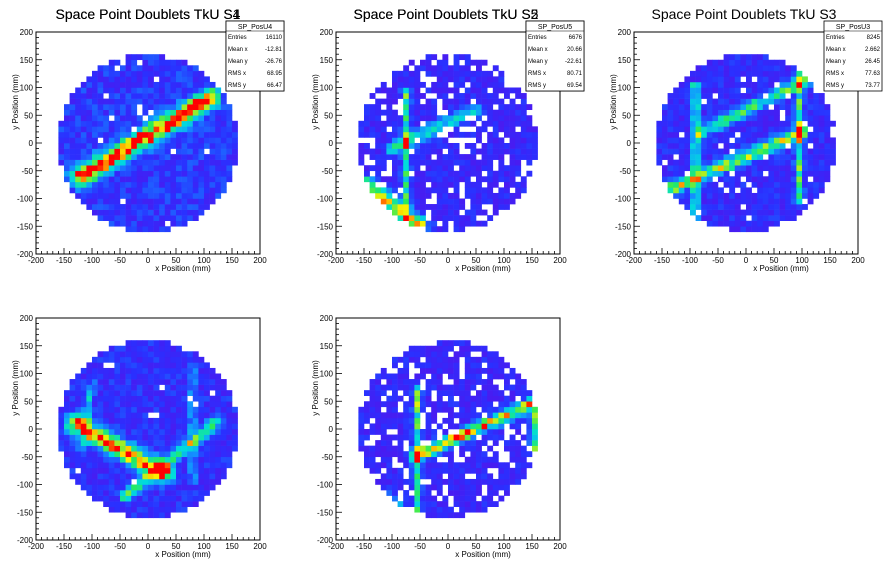  I want to click on y-axis-title: y Position (mm), so click(15, 102).